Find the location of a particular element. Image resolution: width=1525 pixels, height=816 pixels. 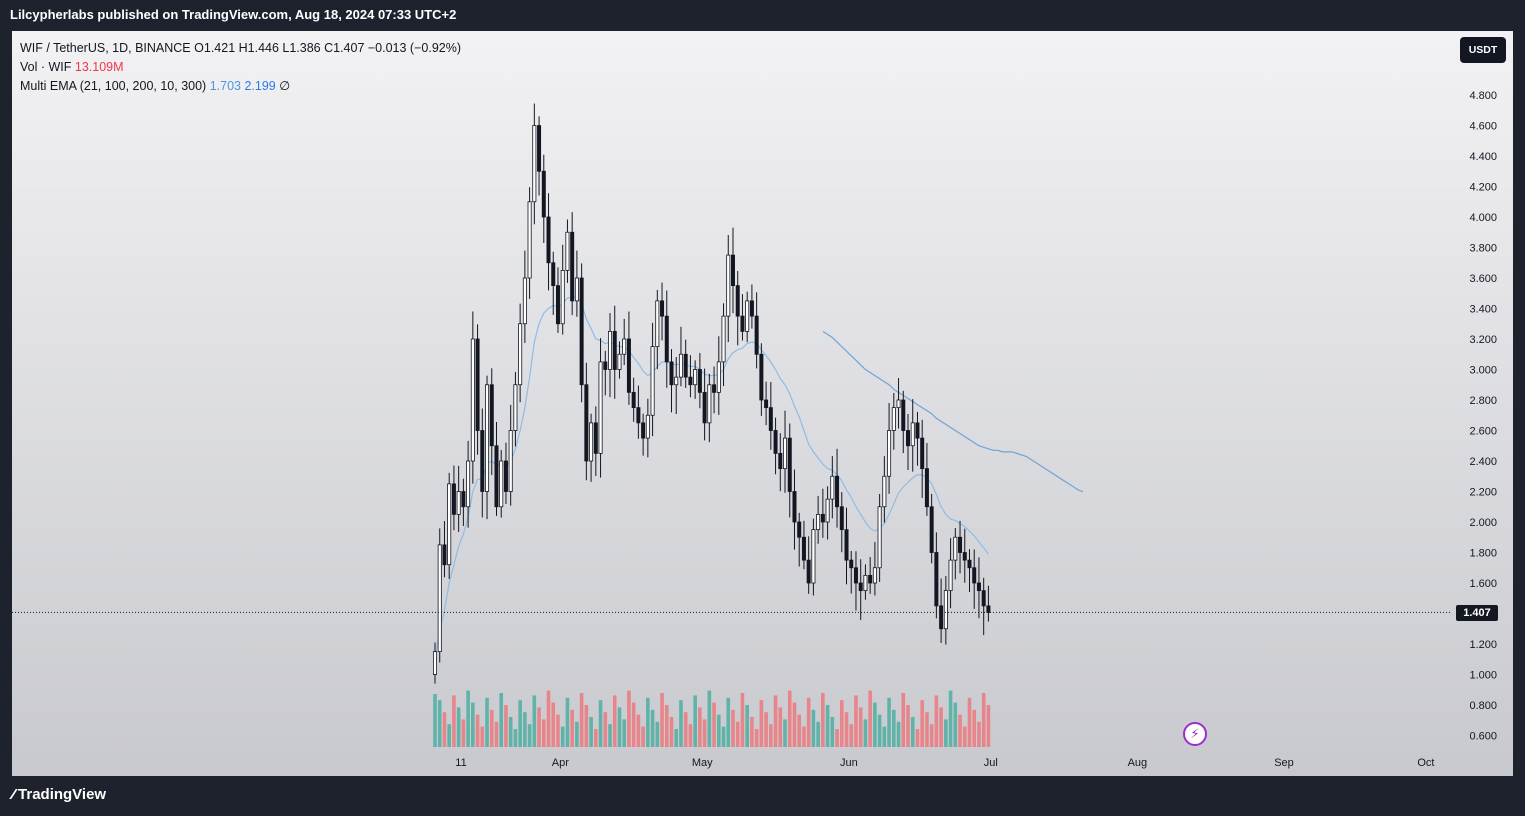

price-tick-label: 4.200 is located at coordinates (1483, 188).